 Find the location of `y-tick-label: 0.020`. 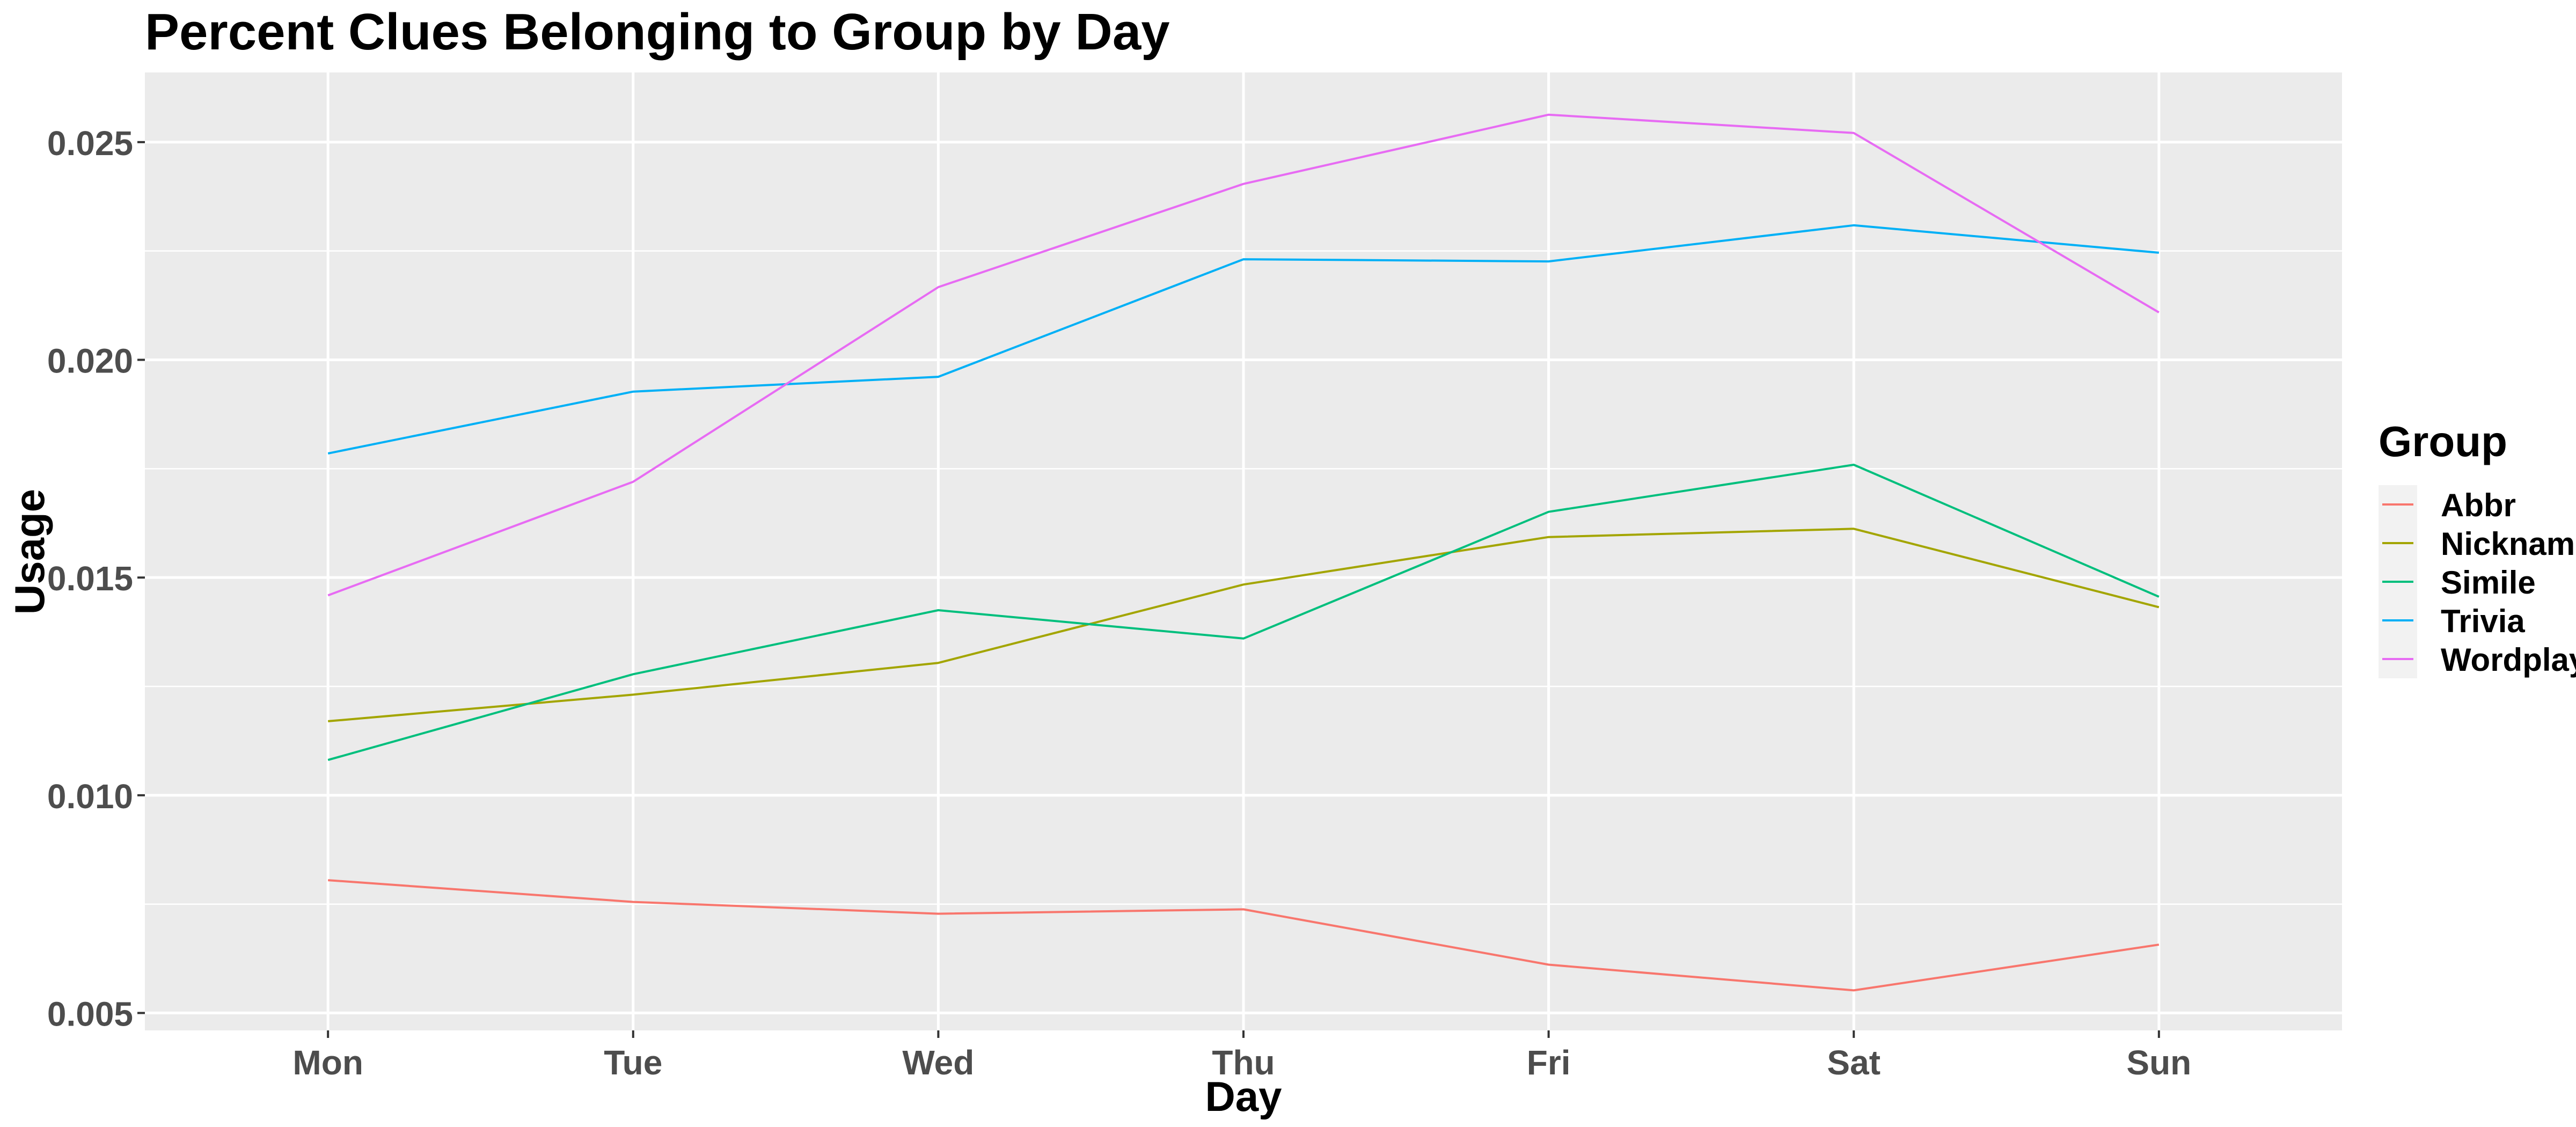

y-tick-label: 0.020 is located at coordinates (90, 361).